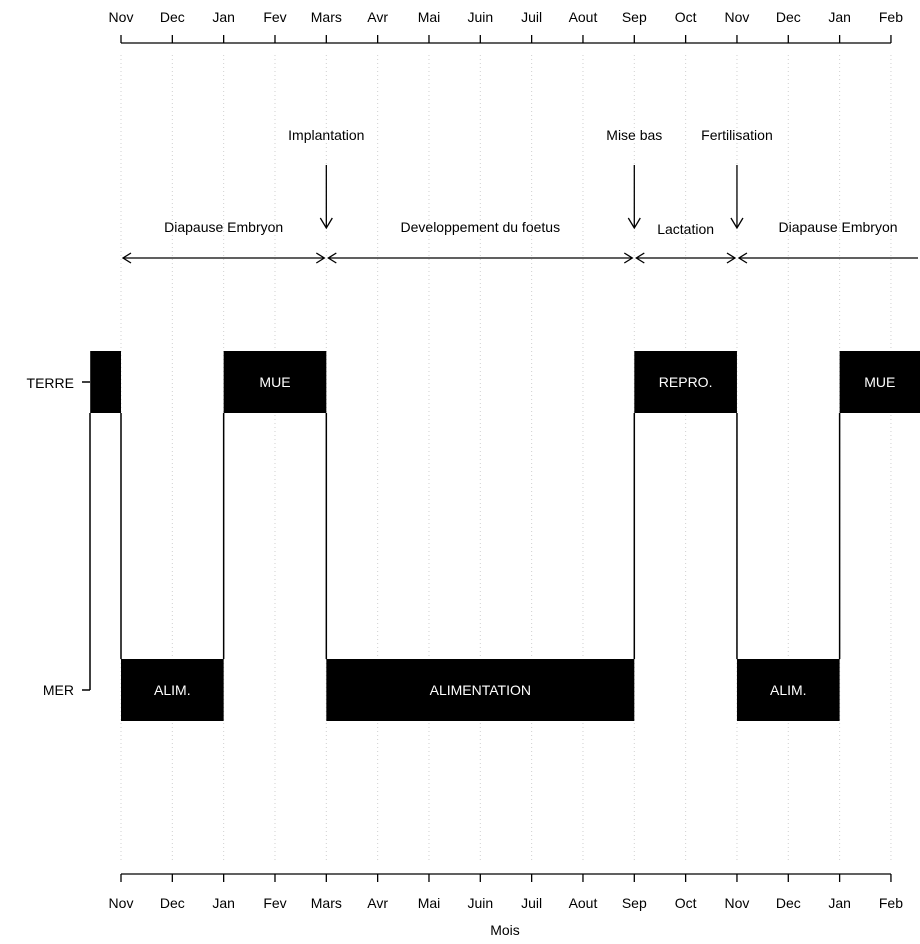 The height and width of the screenshot is (944, 920). Describe the element at coordinates (634, 135) in the screenshot. I see `event-label: Mise bas` at that location.